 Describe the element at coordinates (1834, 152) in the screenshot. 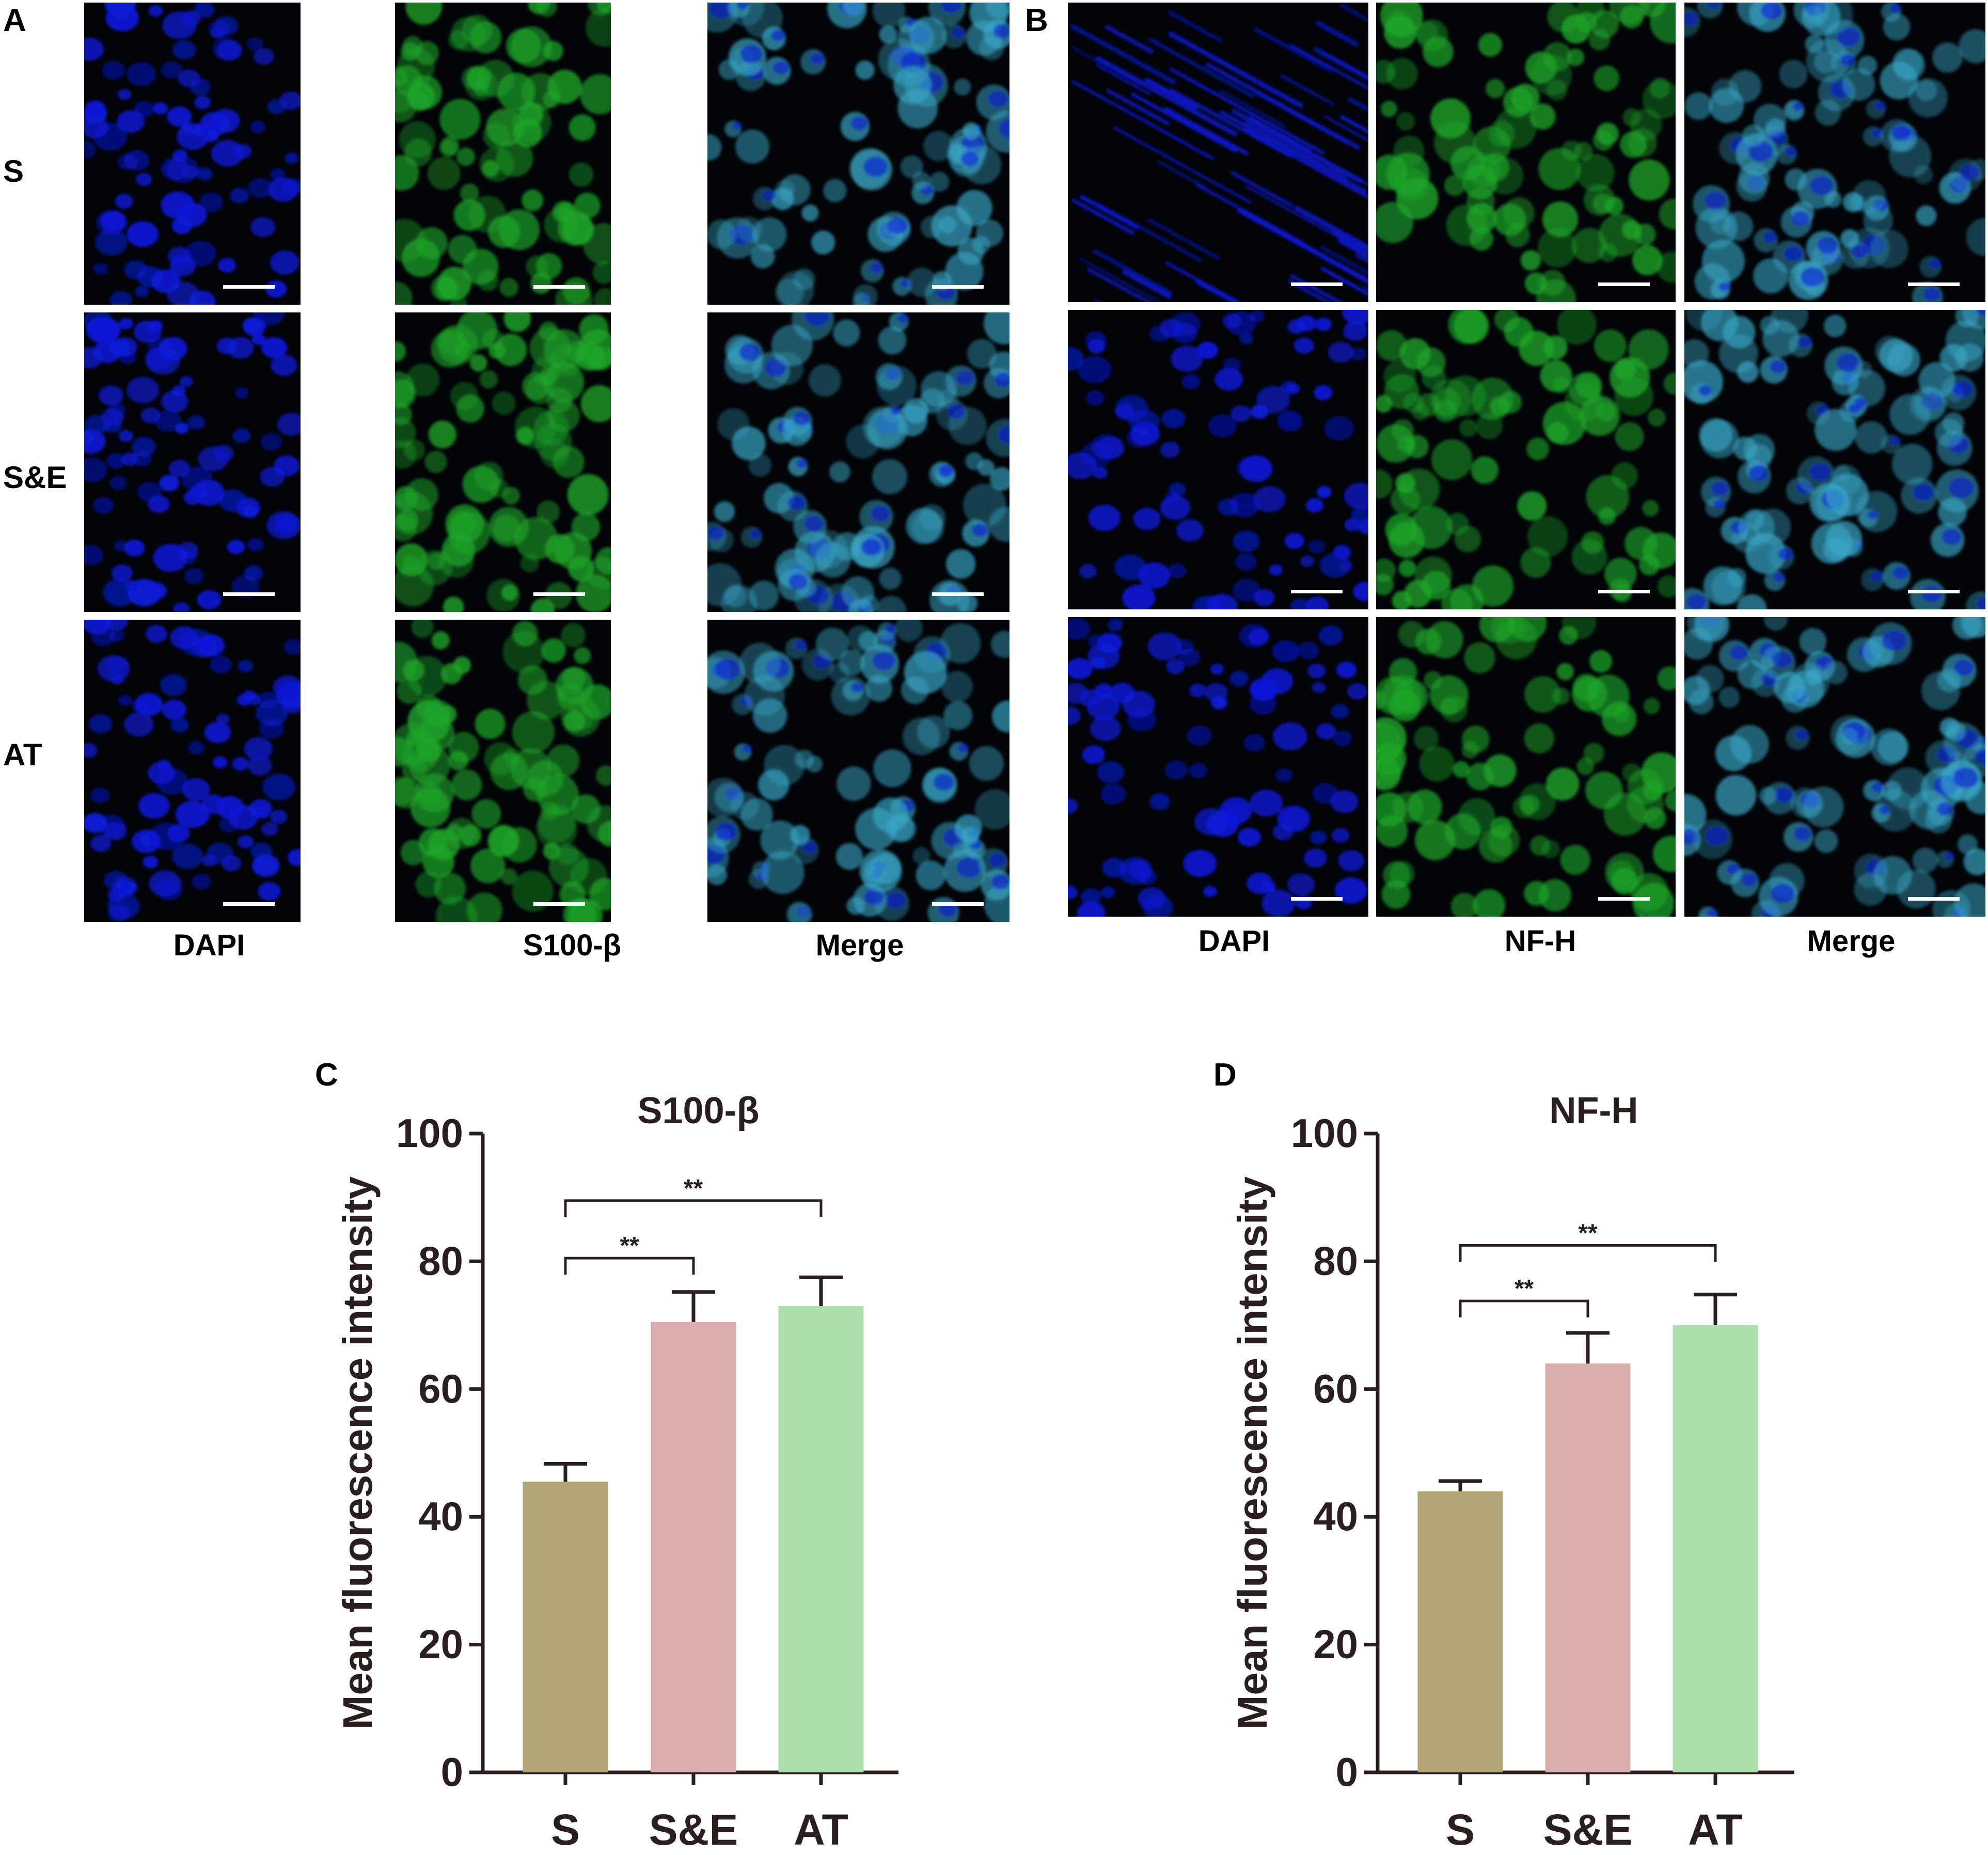

I see `panel-b-image-r0-c2` at that location.